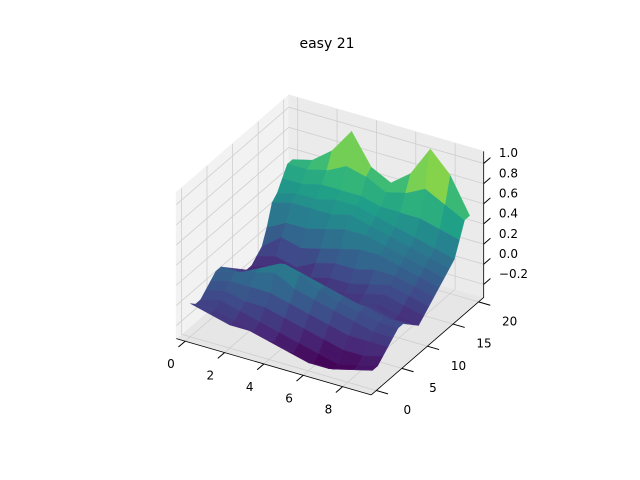 This screenshot has height=480, width=640. Describe the element at coordinates (289, 398) in the screenshot. I see `x-tick-label: 6` at that location.